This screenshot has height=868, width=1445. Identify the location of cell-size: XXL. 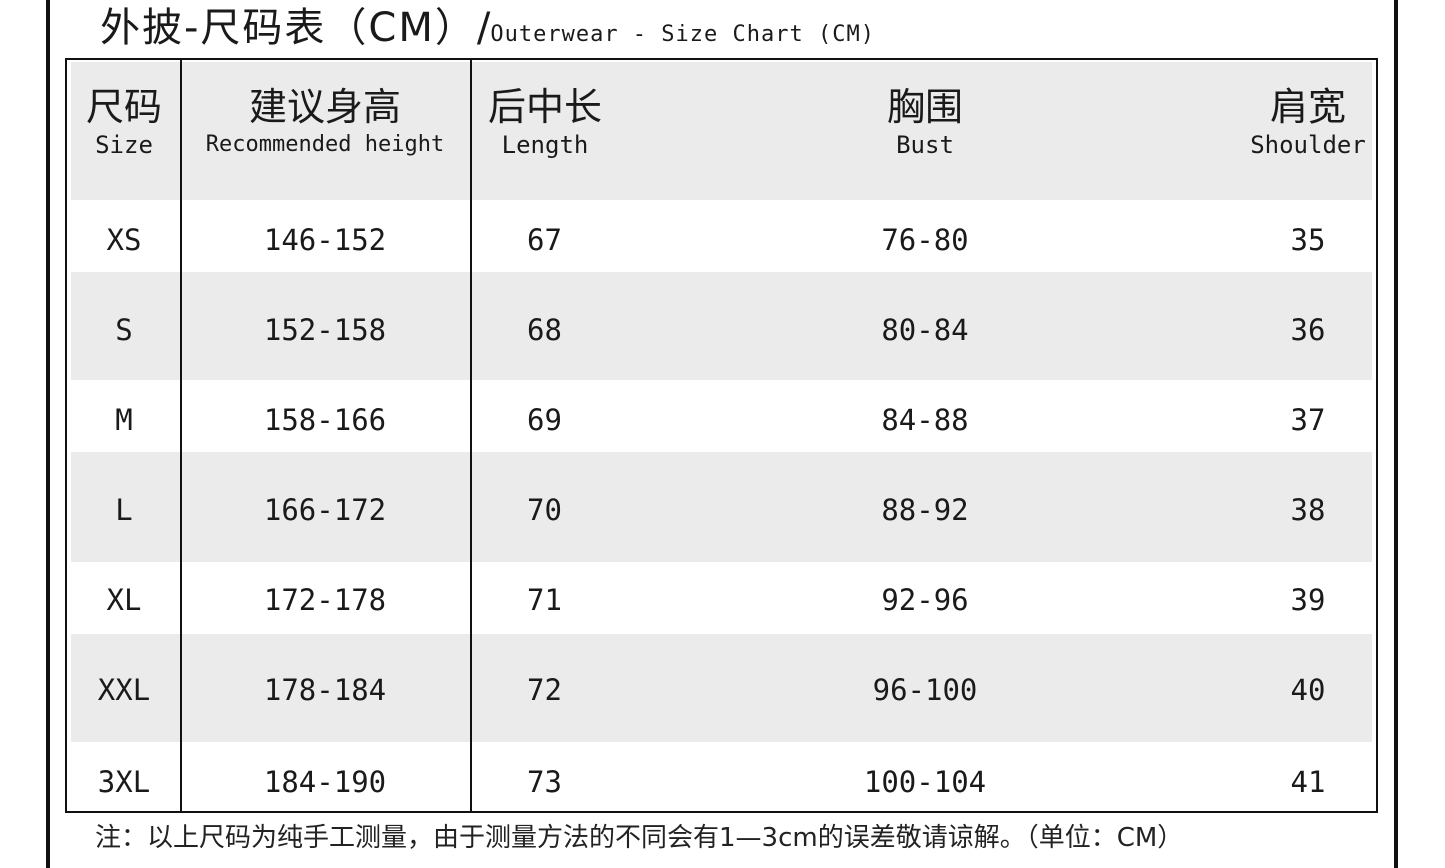
(124, 690).